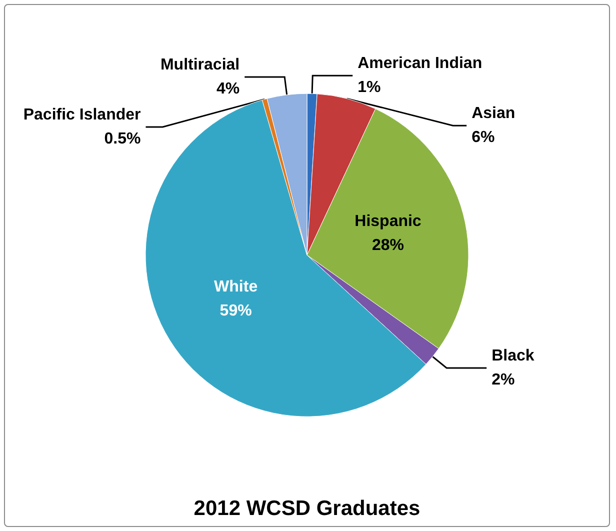 This screenshot has width=616, height=531. I want to click on slice-label: White, so click(236, 287).